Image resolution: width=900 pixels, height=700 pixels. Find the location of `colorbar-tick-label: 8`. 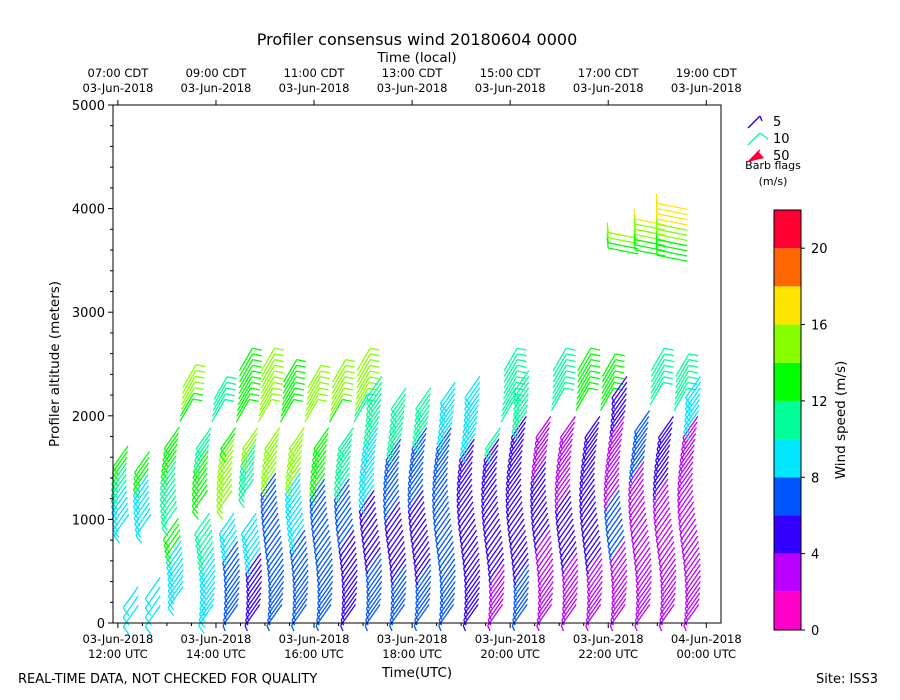

colorbar-tick-label: 8 is located at coordinates (815, 478).